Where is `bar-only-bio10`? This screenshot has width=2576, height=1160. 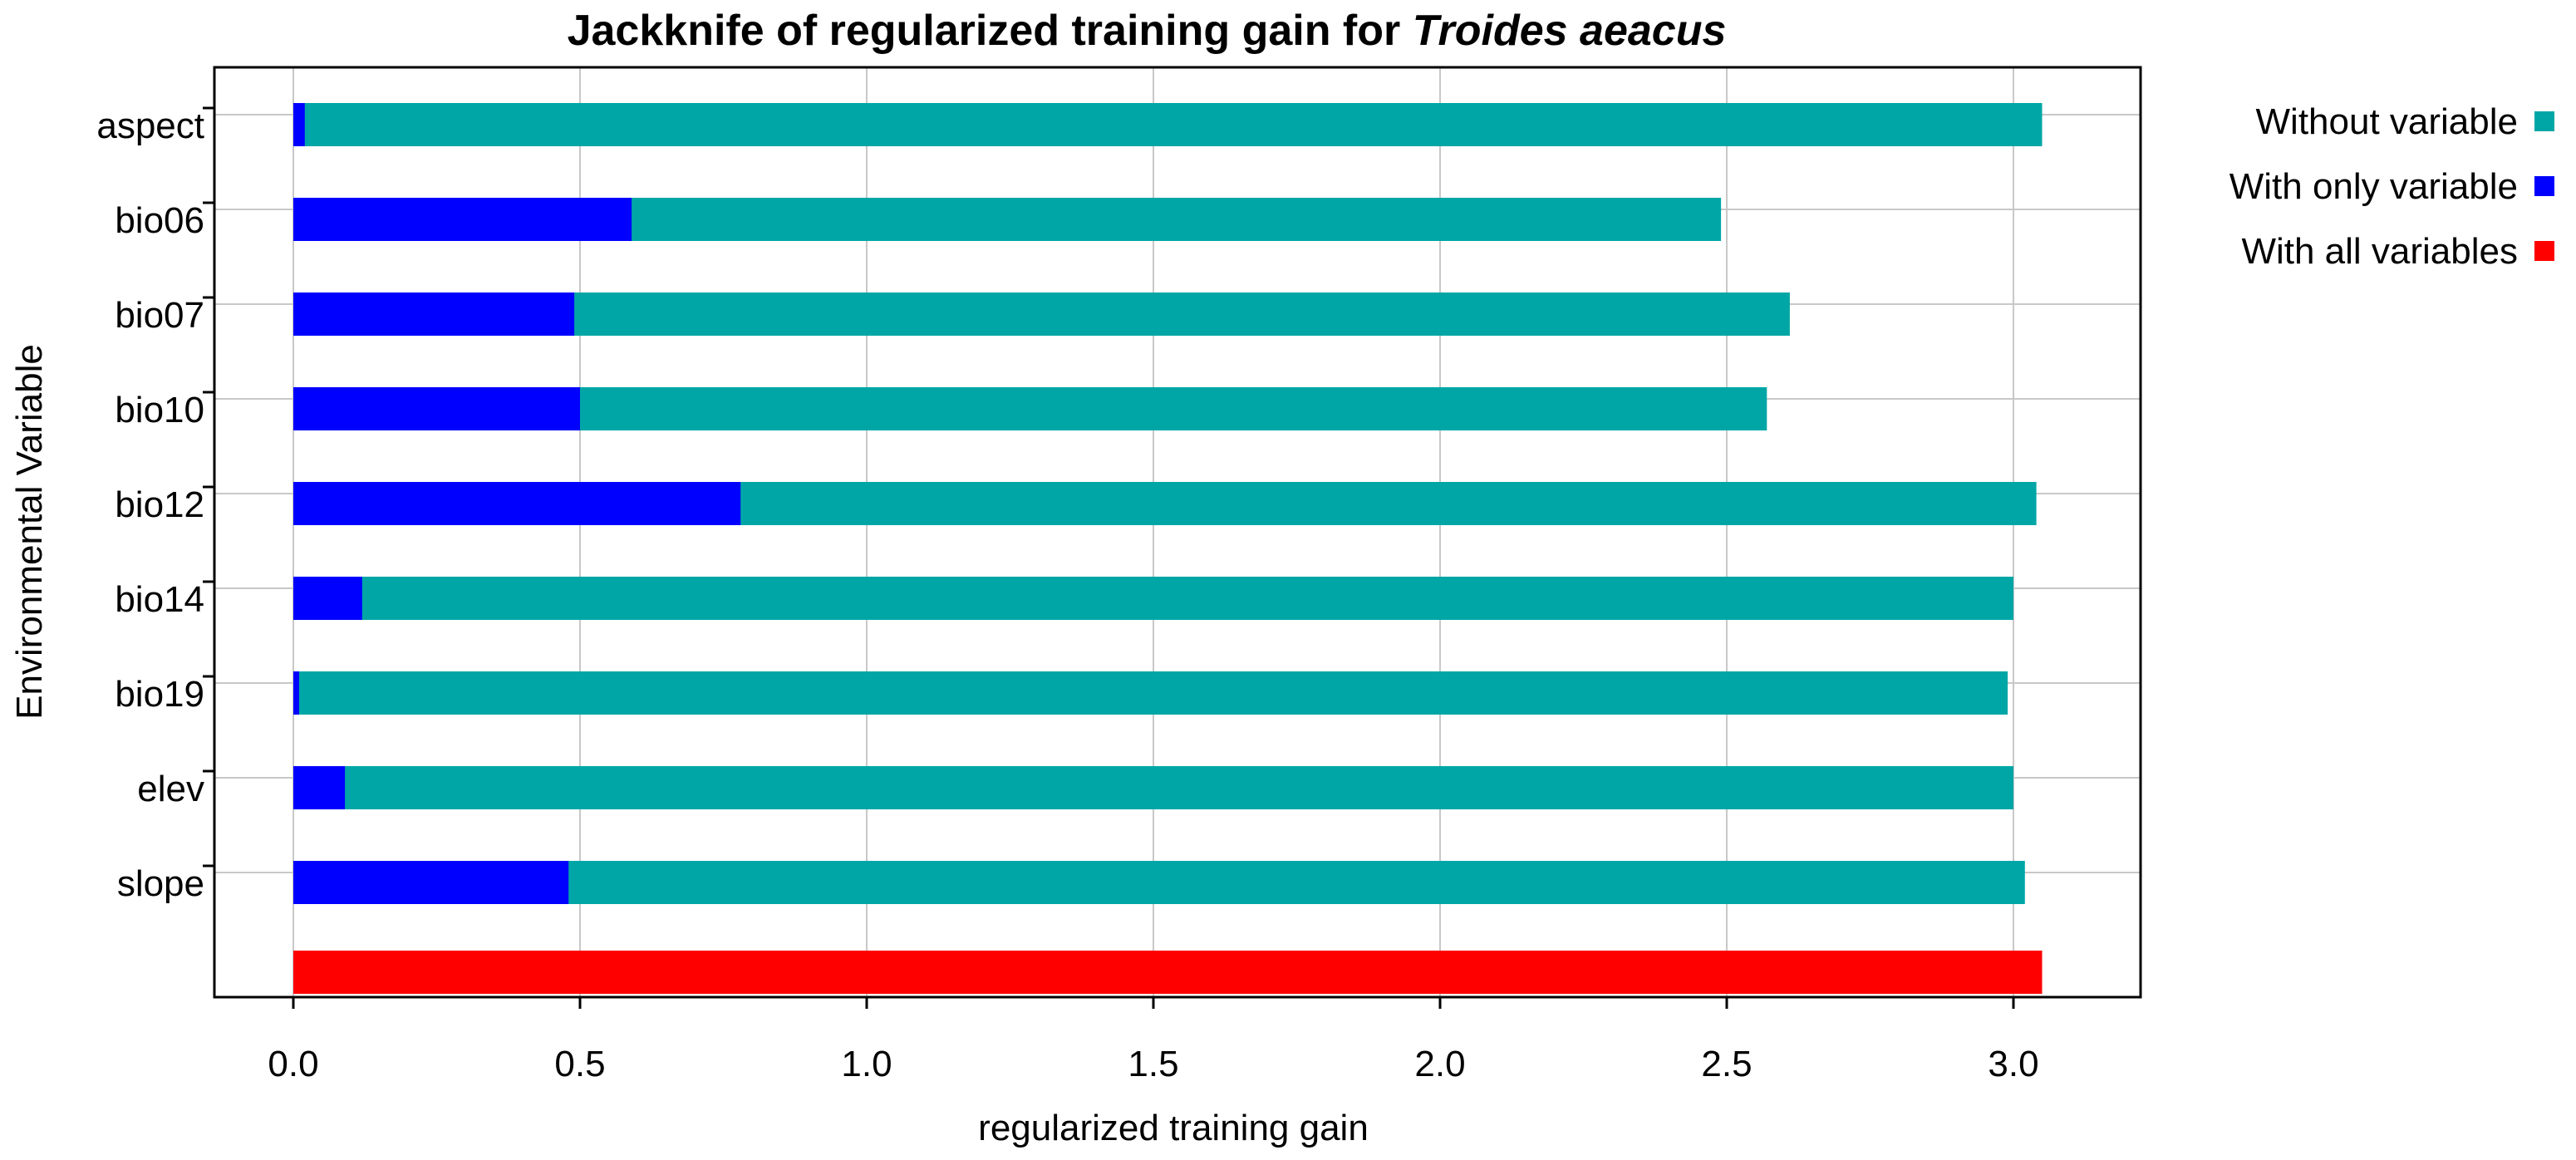
bar-only-bio10 is located at coordinates (436, 408).